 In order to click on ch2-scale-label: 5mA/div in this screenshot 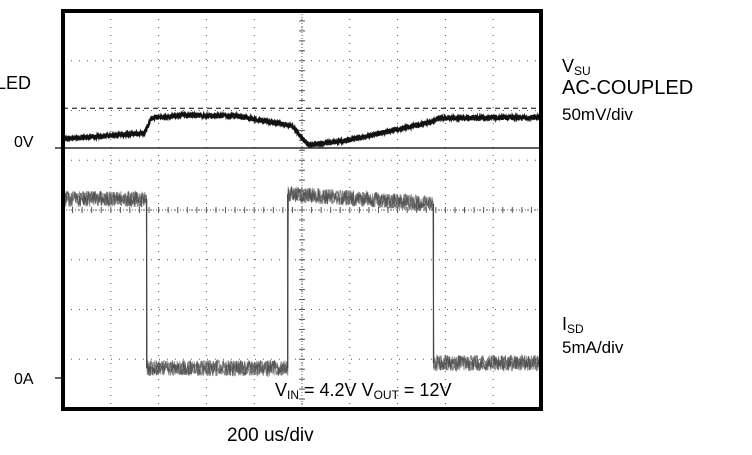, I will do `click(592, 348)`.